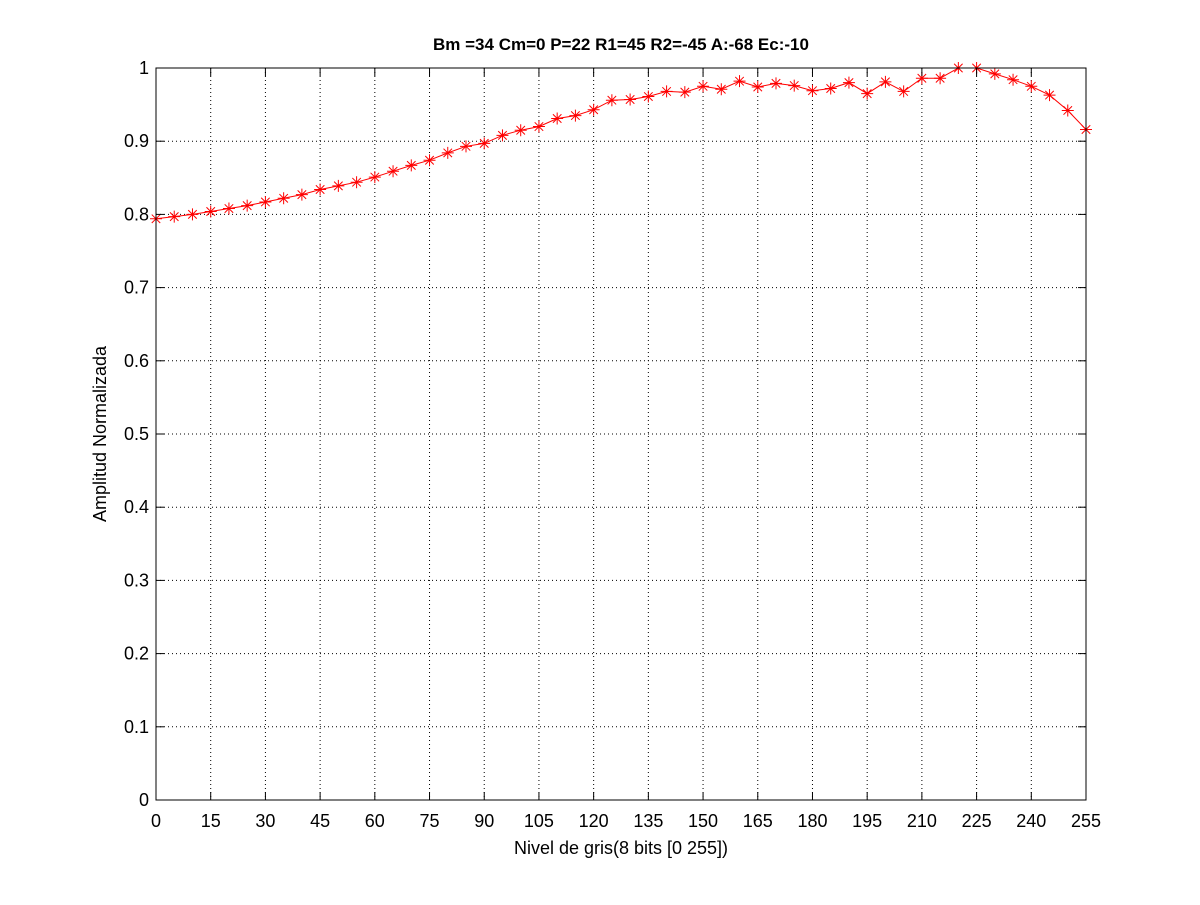 The width and height of the screenshot is (1200, 905). I want to click on y-axis-label: Amplitud Normalizada, so click(100, 433).